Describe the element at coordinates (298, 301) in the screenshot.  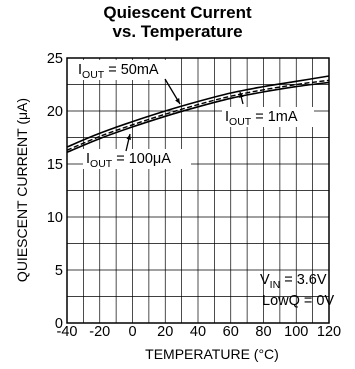
I see `annotation-lowq: LowQ = 0V` at that location.